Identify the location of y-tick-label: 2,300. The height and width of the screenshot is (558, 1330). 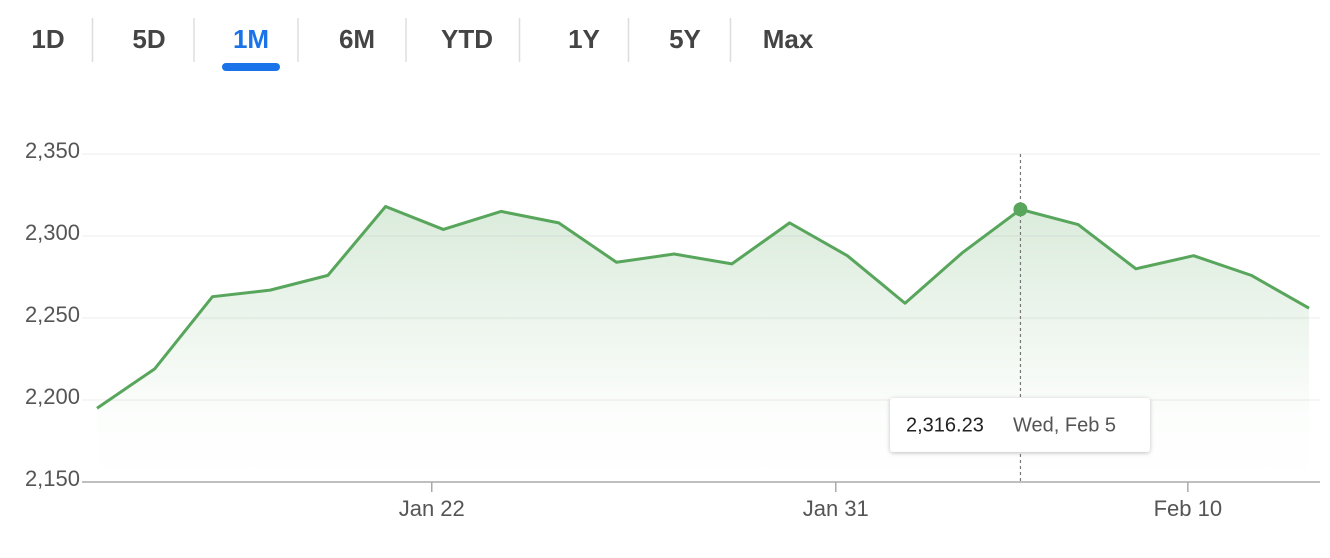
(52, 232).